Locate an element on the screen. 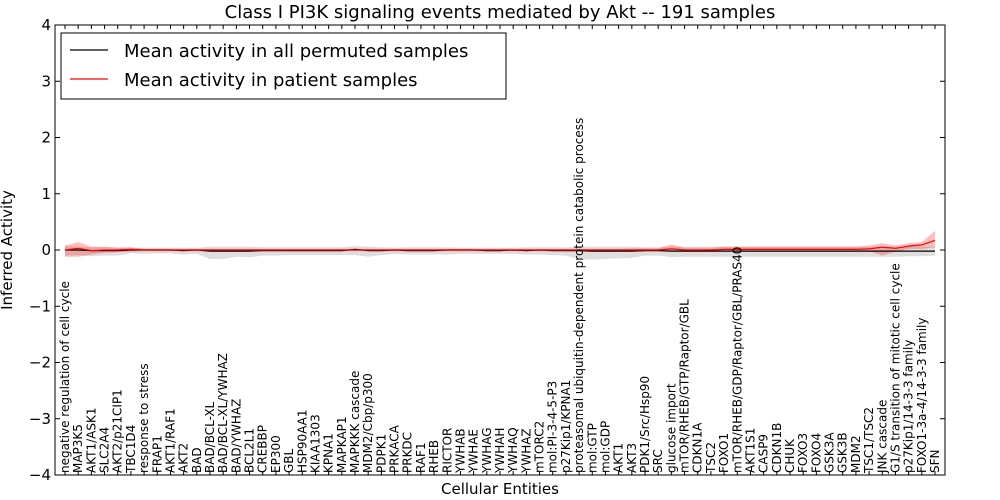 This screenshot has height=500, width=1000. entity-label: mol:GDP is located at coordinates (605, 447).